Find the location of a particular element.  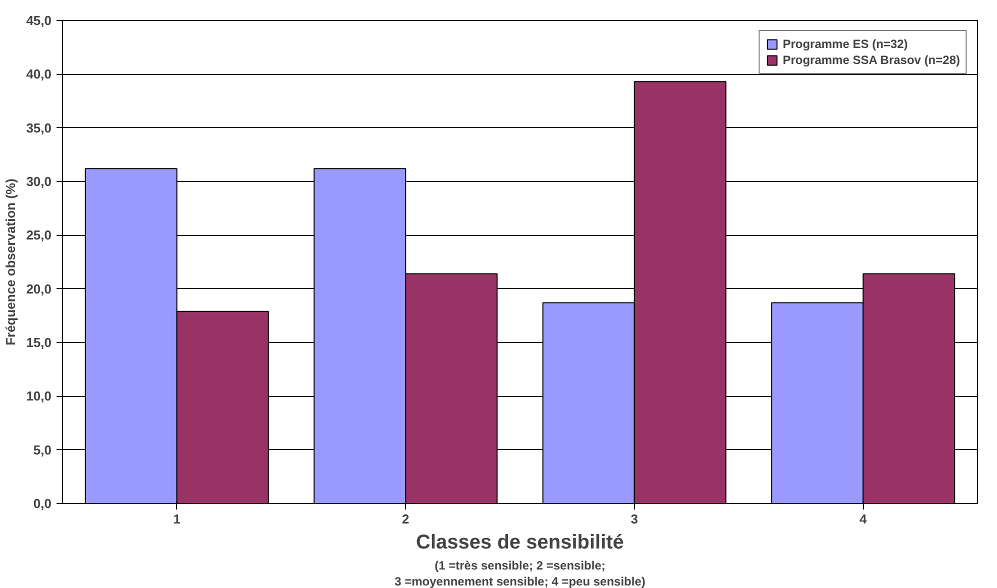

x-tick-label: 3 is located at coordinates (634, 519).